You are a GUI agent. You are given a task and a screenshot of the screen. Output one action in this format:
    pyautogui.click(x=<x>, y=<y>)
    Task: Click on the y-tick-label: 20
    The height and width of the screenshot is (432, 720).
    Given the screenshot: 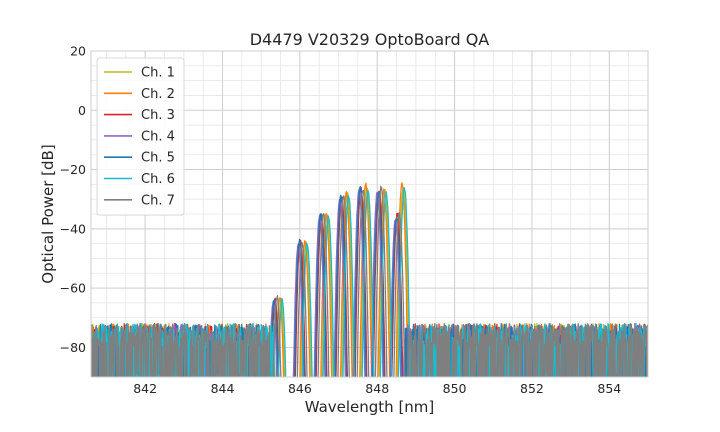 What is the action you would take?
    pyautogui.click(x=78, y=51)
    